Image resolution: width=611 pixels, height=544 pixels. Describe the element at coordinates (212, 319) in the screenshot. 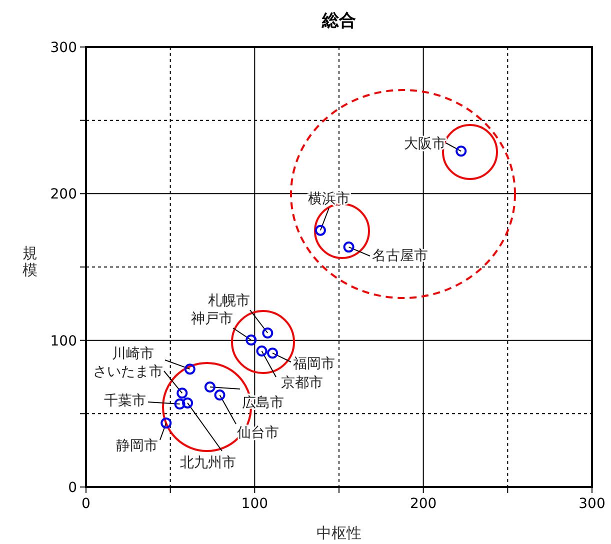

I see `annotation: 神戸市` at that location.